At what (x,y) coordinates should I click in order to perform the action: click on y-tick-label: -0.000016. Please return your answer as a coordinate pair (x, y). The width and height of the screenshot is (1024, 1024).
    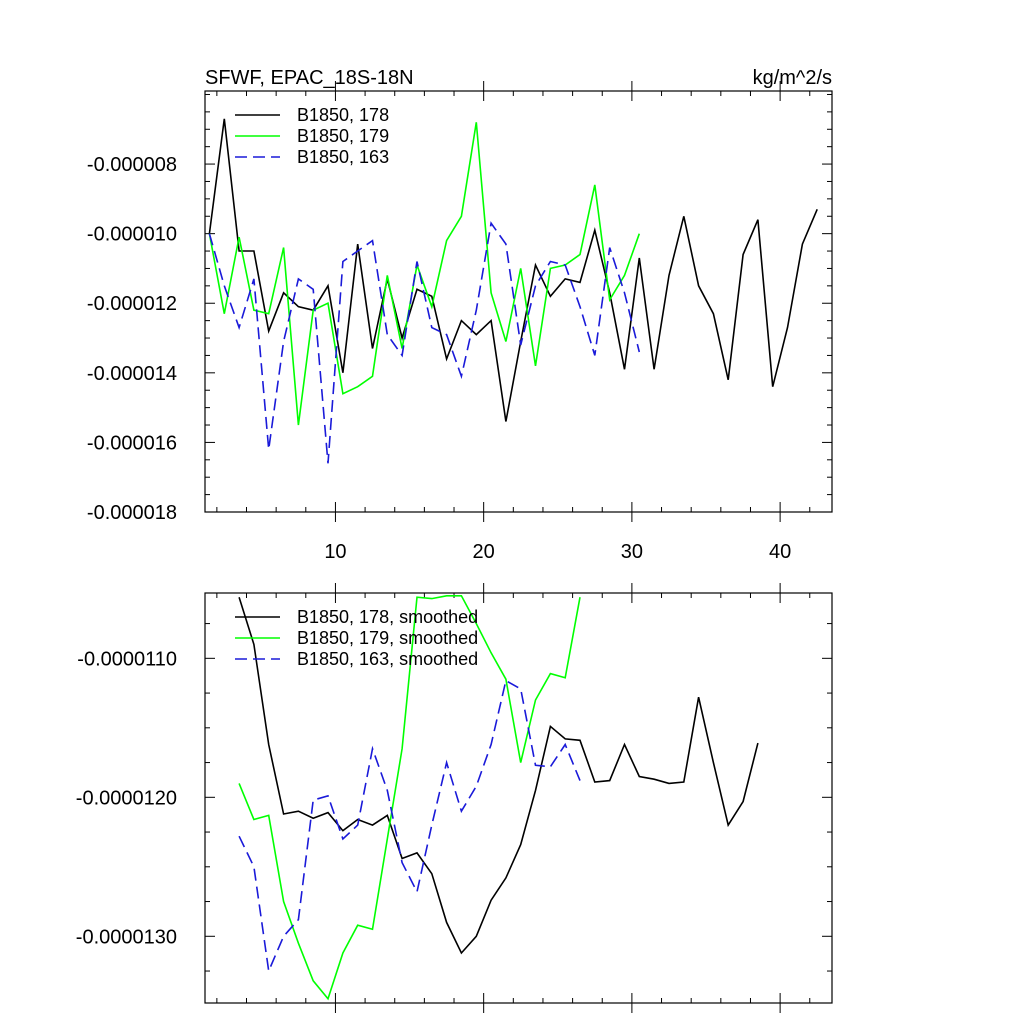
    Looking at the image, I should click on (132, 443).